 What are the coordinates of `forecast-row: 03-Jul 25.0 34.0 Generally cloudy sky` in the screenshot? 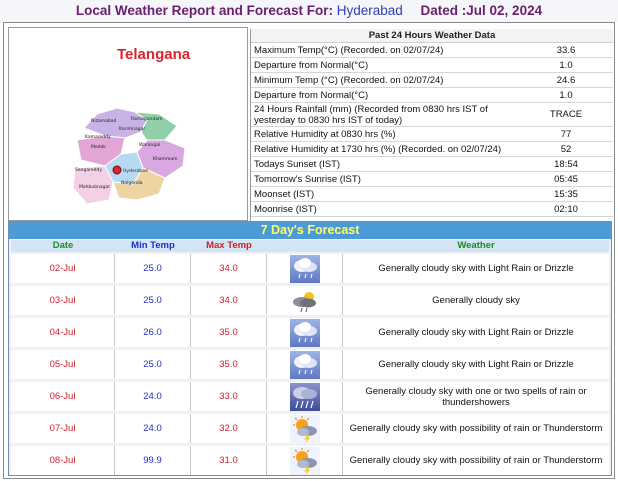 It's located at (310, 300).